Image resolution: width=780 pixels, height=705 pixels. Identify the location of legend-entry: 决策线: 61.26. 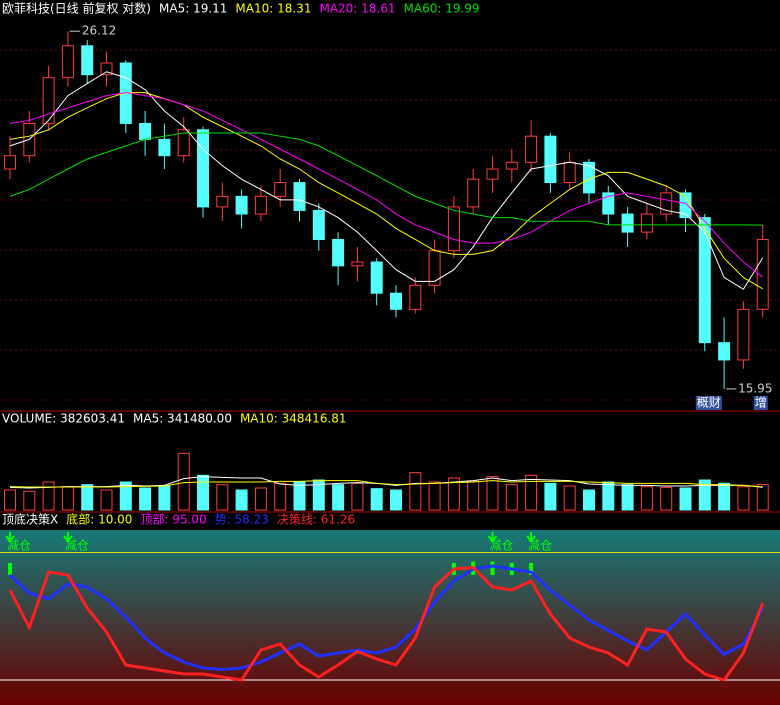
(316, 520).